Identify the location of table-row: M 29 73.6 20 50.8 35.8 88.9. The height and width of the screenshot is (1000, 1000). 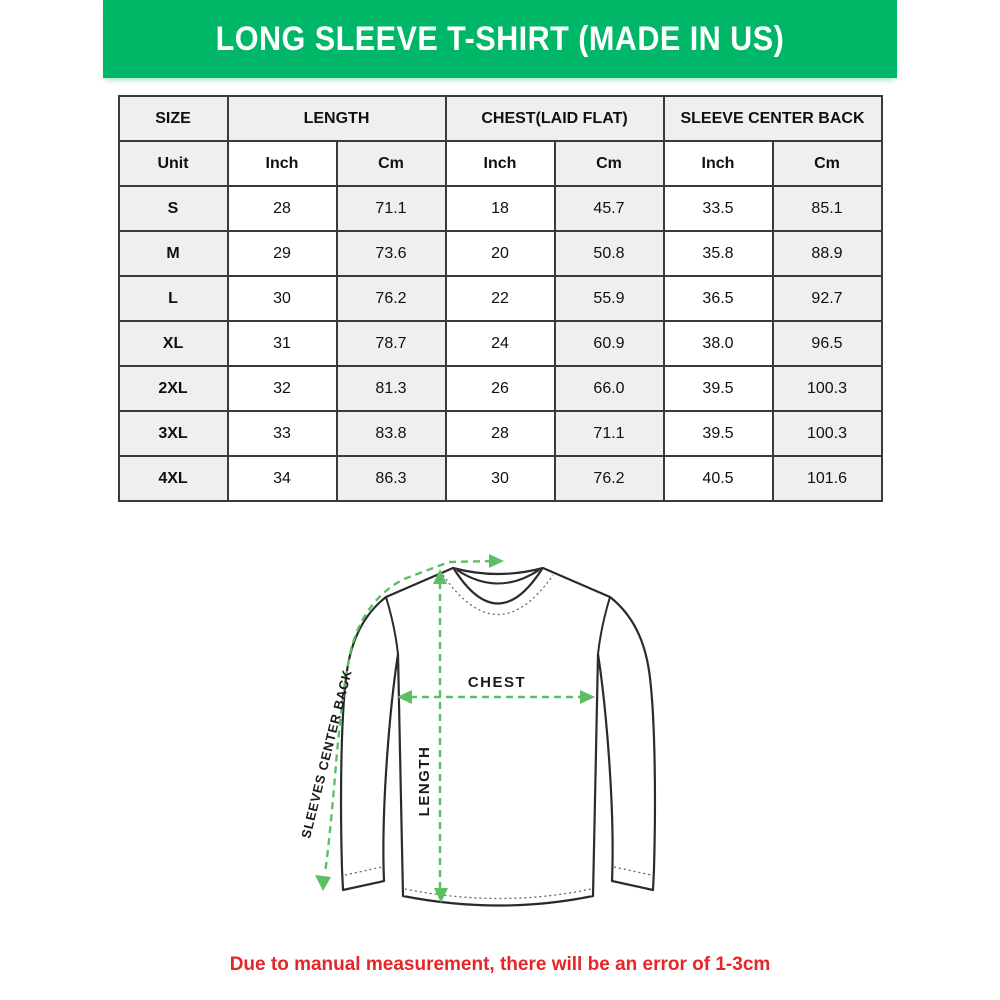
(500, 253).